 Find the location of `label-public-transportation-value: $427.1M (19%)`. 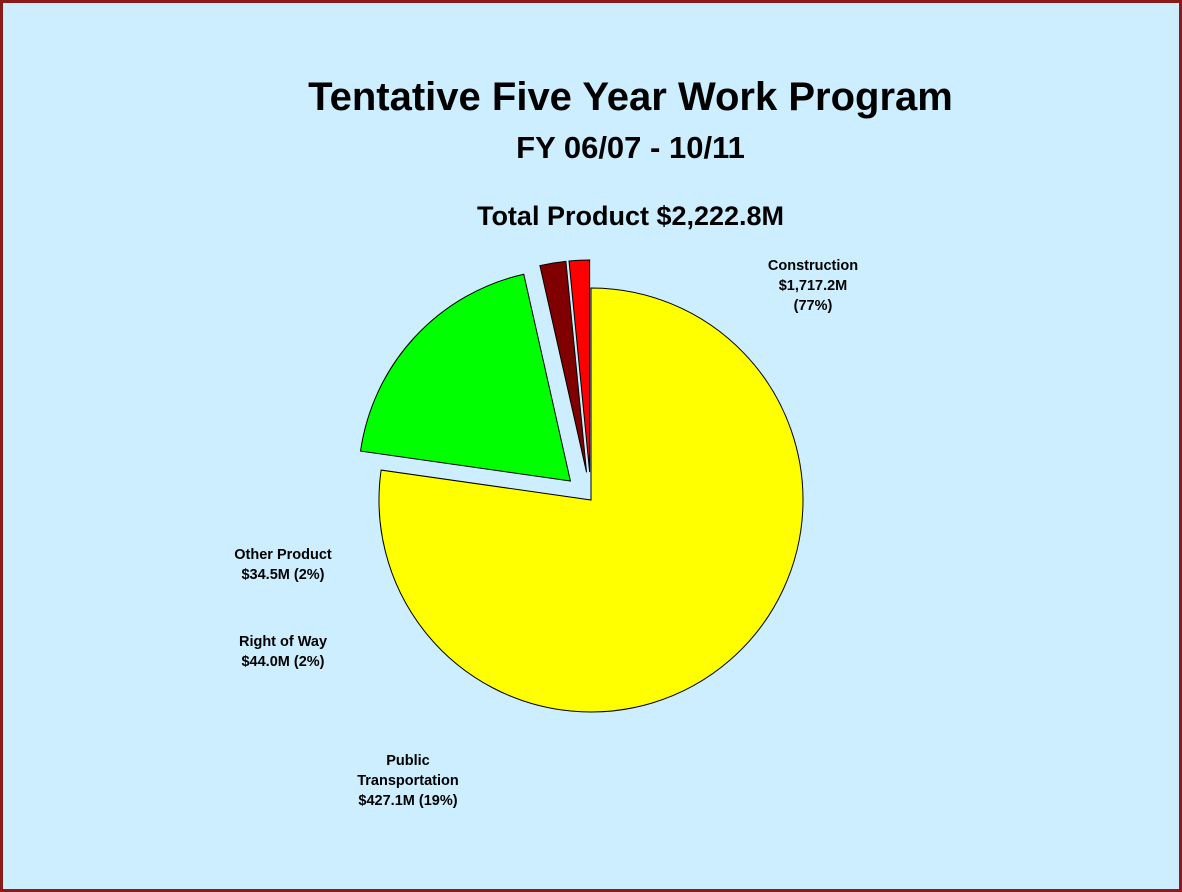

label-public-transportation-value: $427.1M (19%) is located at coordinates (408, 801).